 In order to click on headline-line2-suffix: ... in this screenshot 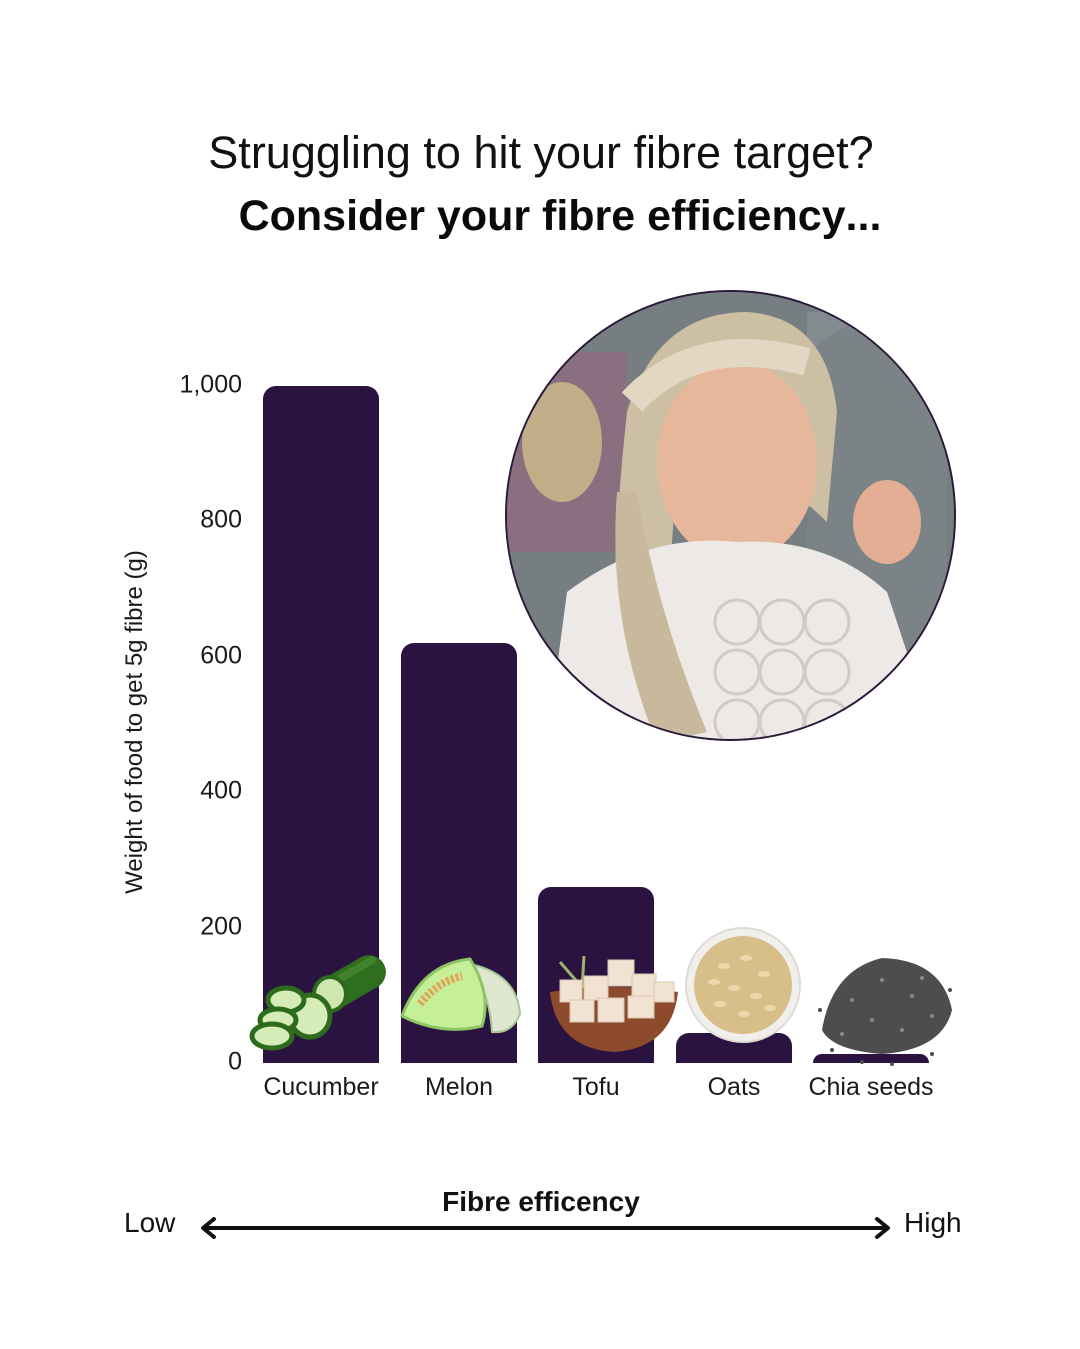, I will do `click(863, 216)`.